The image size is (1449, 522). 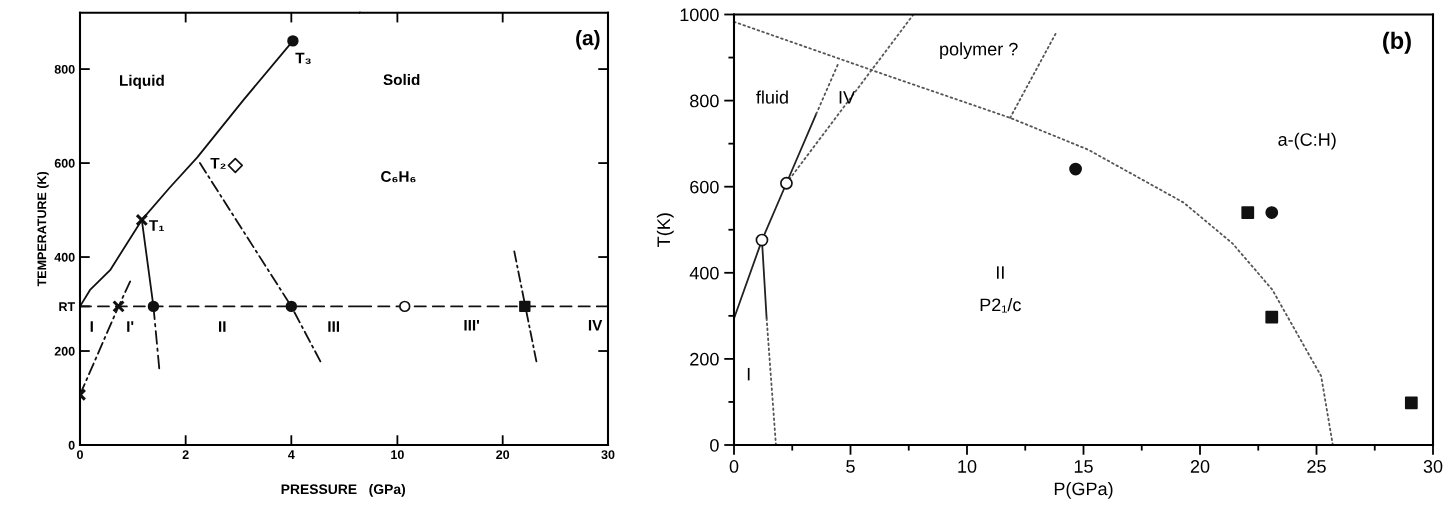 What do you see at coordinates (401, 79) in the screenshot?
I see `annotation: Solid` at bounding box center [401, 79].